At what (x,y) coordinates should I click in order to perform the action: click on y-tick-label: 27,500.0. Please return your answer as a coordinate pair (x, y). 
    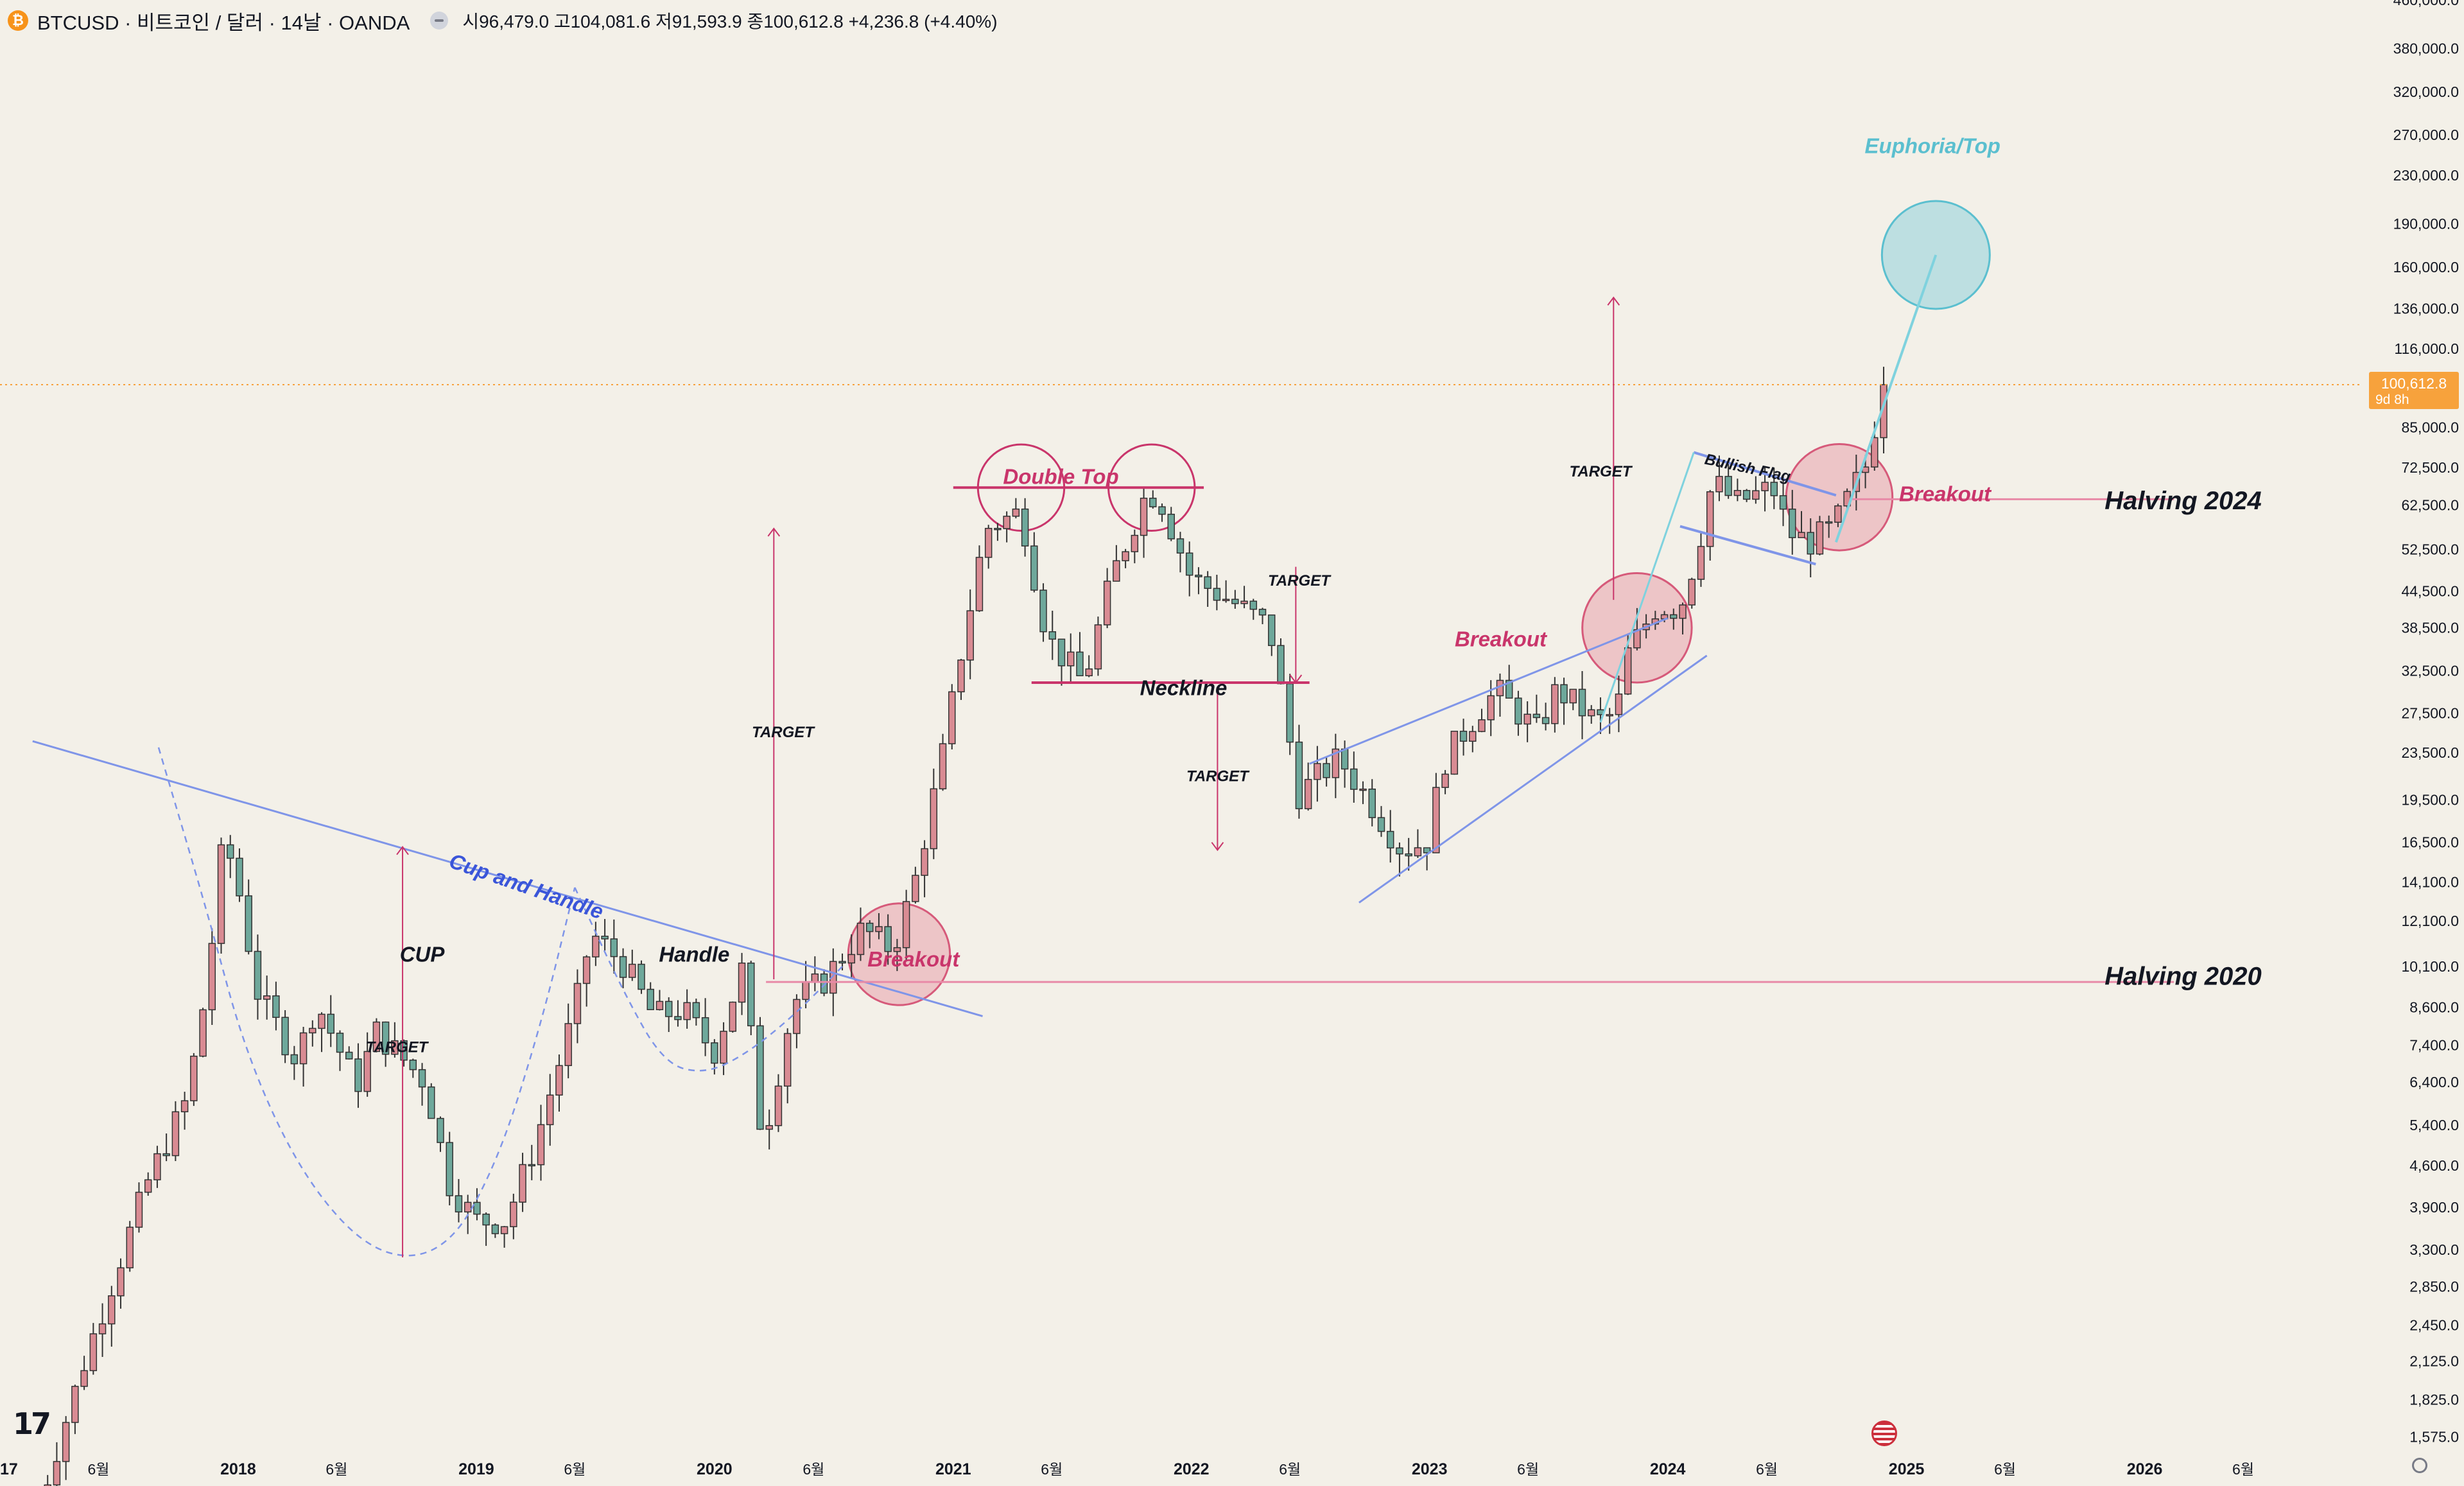
    Looking at the image, I should click on (2430, 712).